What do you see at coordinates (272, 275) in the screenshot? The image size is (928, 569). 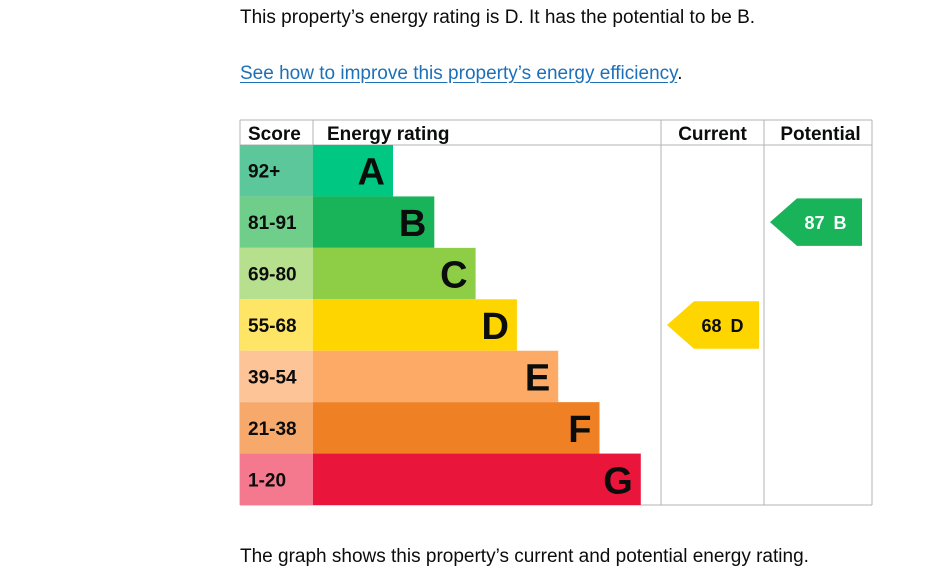 I see `score-label: 69-80` at bounding box center [272, 275].